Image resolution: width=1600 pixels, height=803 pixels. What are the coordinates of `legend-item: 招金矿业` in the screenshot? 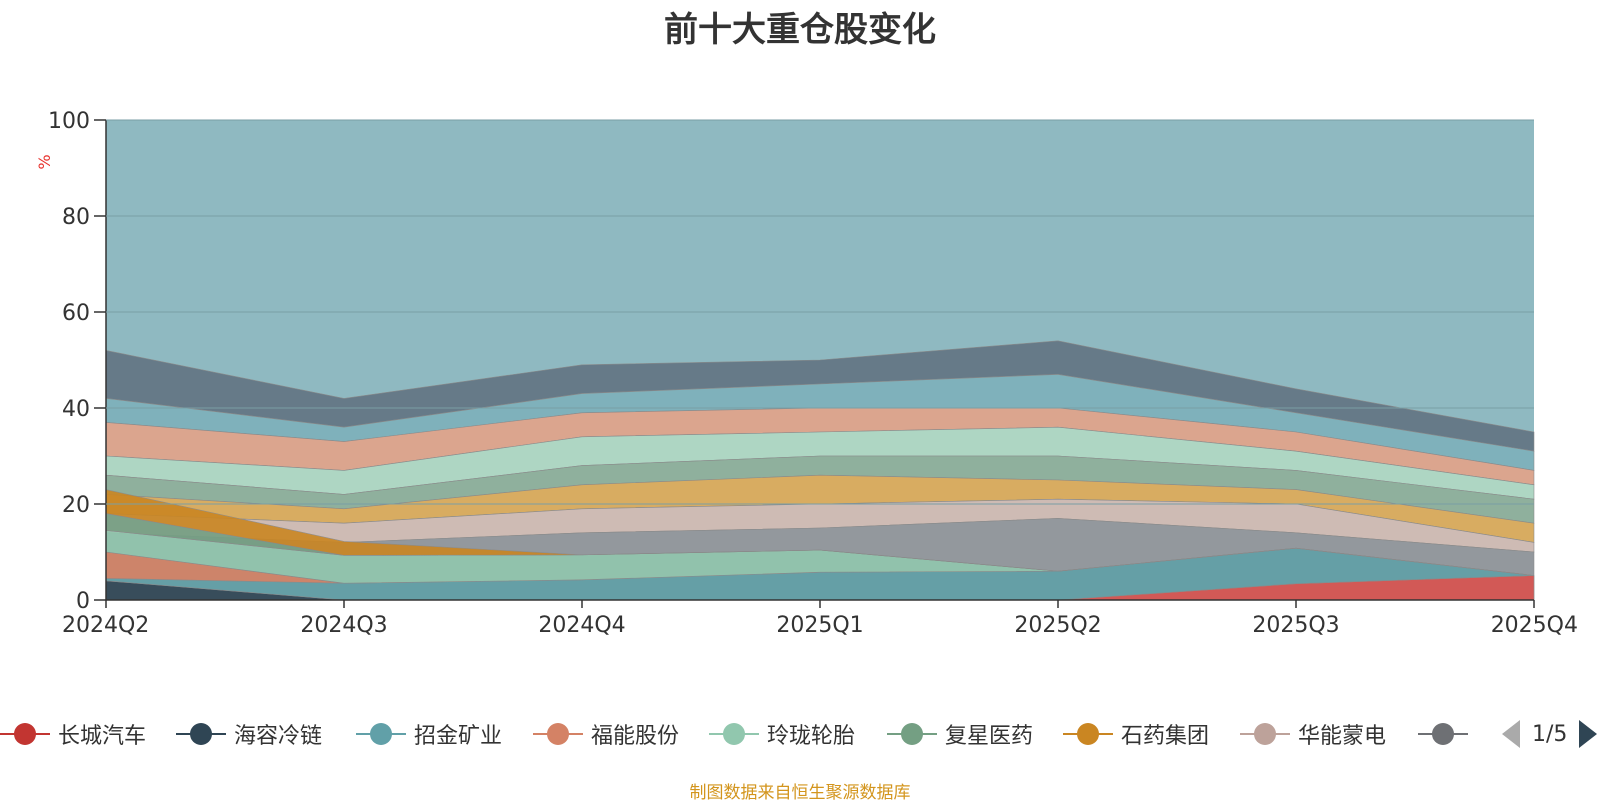 It's located at (429, 734).